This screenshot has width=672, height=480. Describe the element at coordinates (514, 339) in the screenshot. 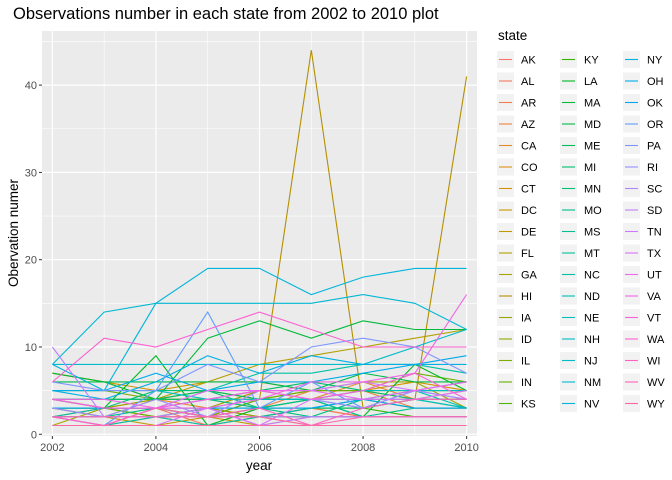

I see `legend-item-id: ID` at that location.